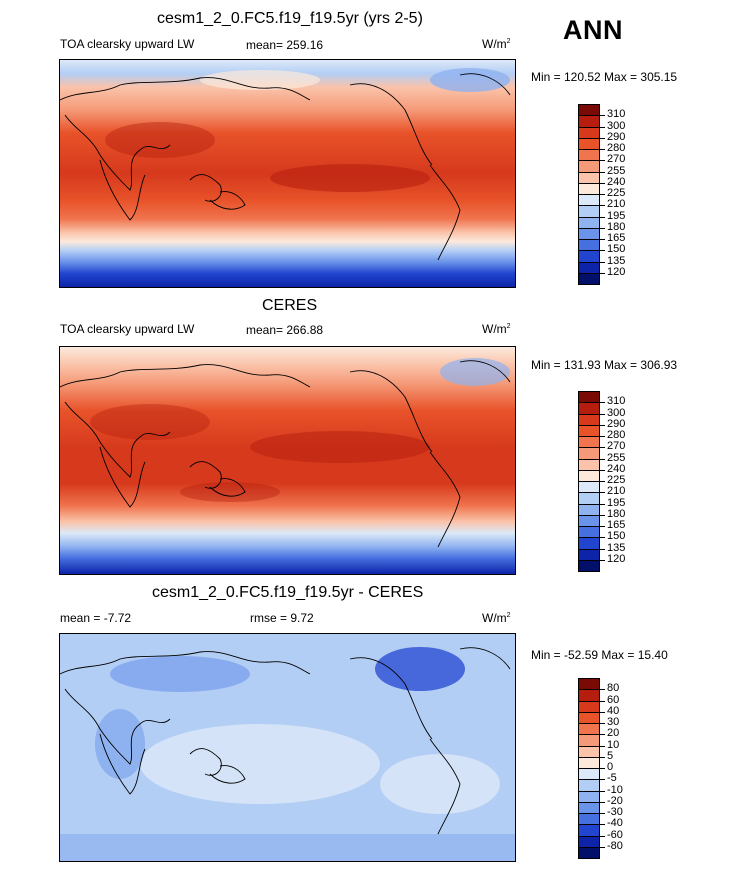 The width and height of the screenshot is (733, 872). I want to click on panel-2-variable: TOA clearsky upward LW, so click(127, 329).